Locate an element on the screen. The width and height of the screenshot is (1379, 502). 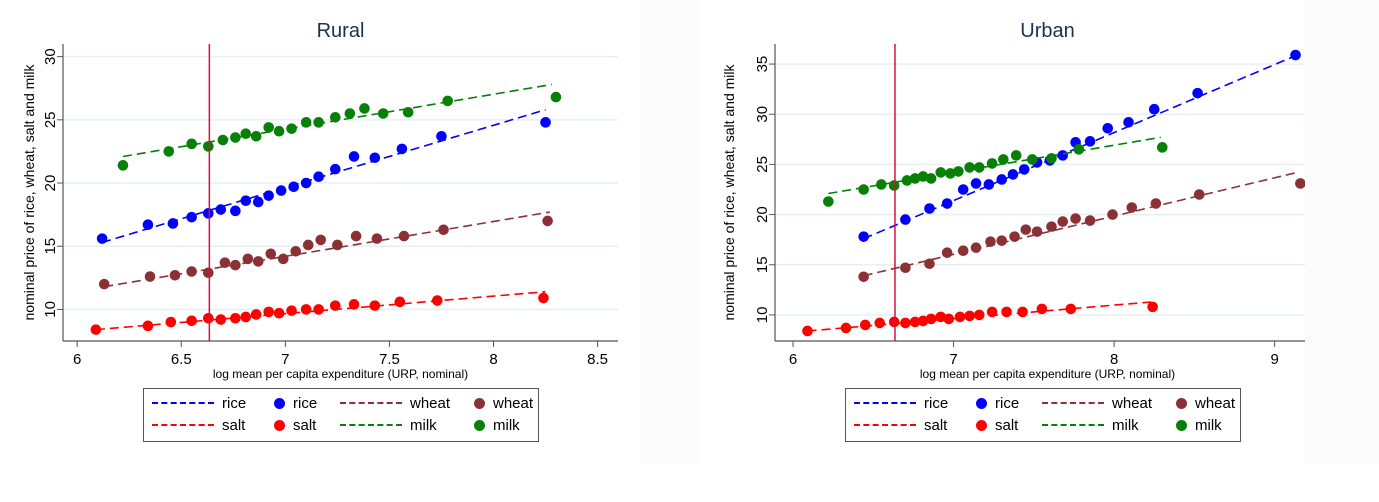
bottom-margin is located at coordinates (689, 482).